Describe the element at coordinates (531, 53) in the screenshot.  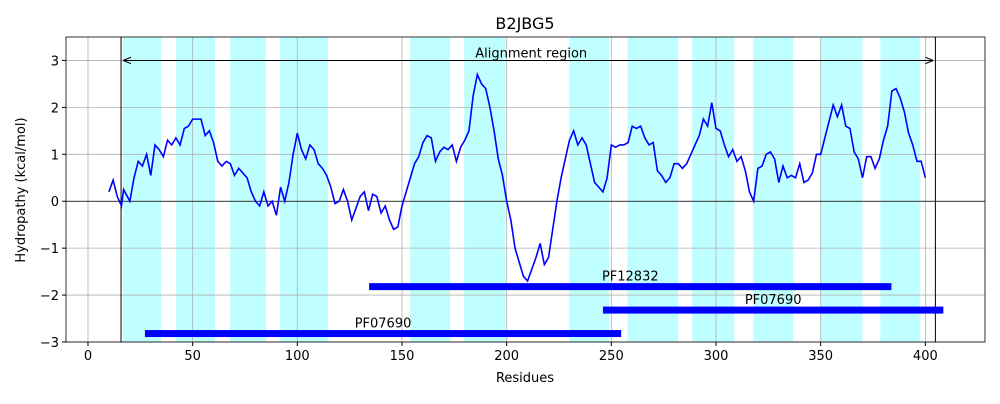
I see `alignment-label: Alignment region` at that location.